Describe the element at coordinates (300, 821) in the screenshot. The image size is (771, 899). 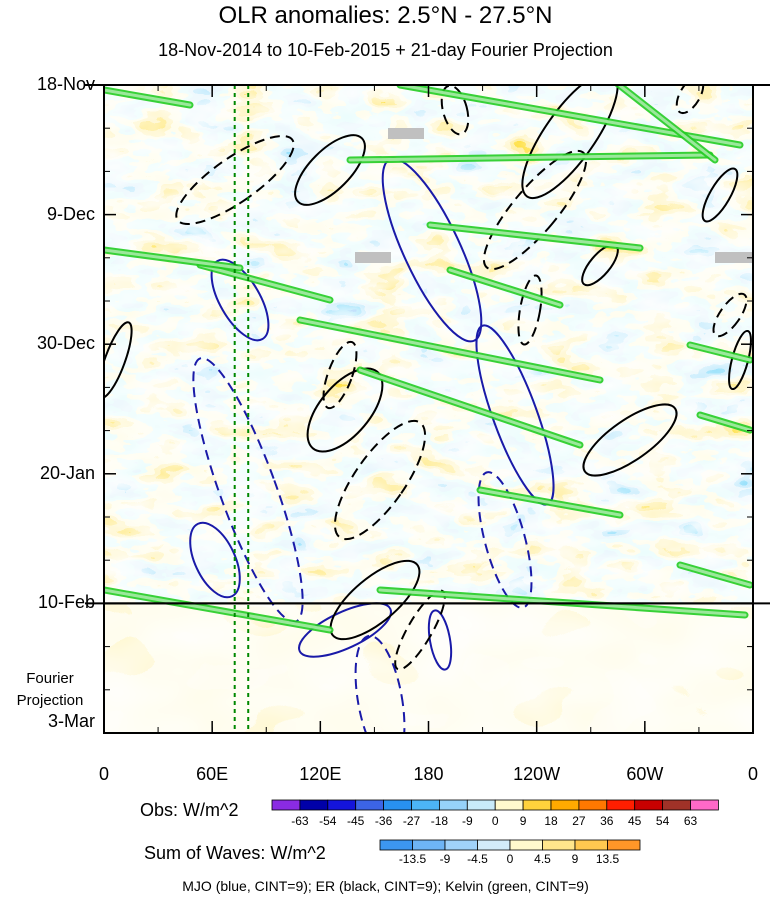
I see `colorbar-obs-label-0: -63` at that location.